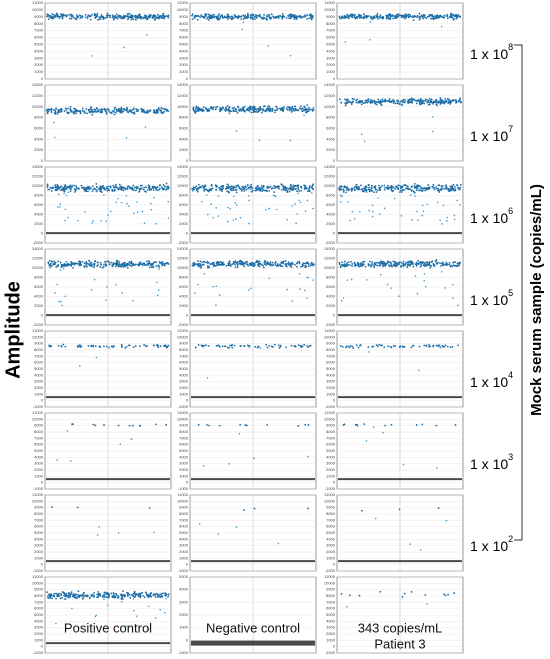 This screenshot has height=659, width=550. What do you see at coordinates (42, 646) in the screenshot?
I see `y-tick-label: 0` at bounding box center [42, 646].